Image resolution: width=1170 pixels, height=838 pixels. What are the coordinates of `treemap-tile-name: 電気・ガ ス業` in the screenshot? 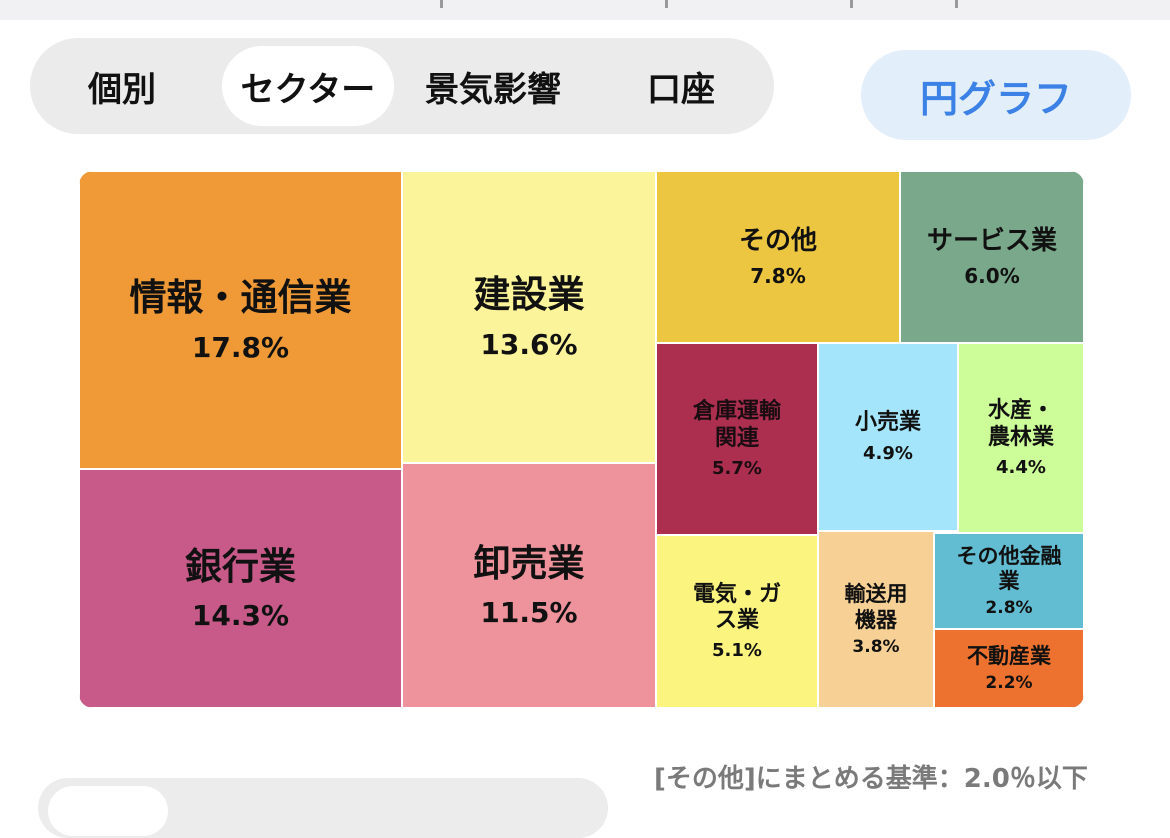 It's located at (736, 607).